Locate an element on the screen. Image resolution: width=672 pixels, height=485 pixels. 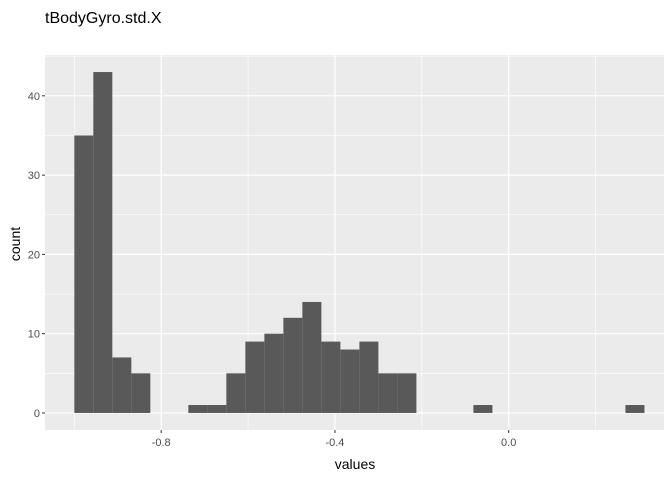
y-axis-ticks: 0 10 20 30 40 is located at coordinates (36, 255).